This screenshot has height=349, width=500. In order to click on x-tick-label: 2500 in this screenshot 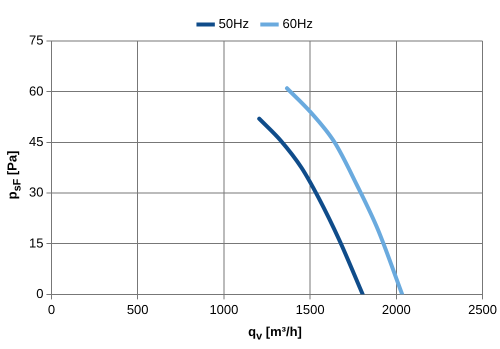, I will do `click(482, 309)`.